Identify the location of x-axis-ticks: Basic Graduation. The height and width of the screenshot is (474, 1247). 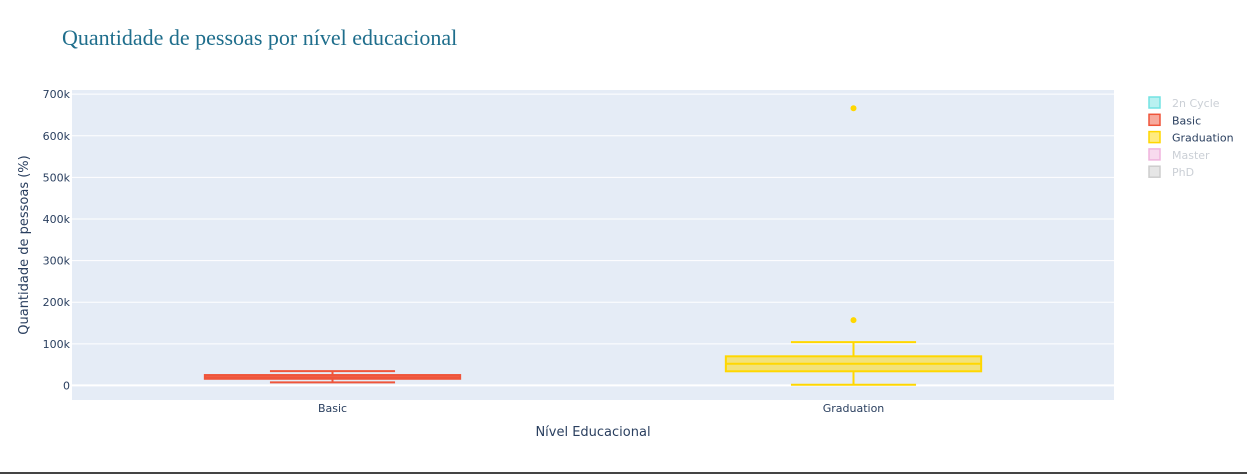
(601, 408).